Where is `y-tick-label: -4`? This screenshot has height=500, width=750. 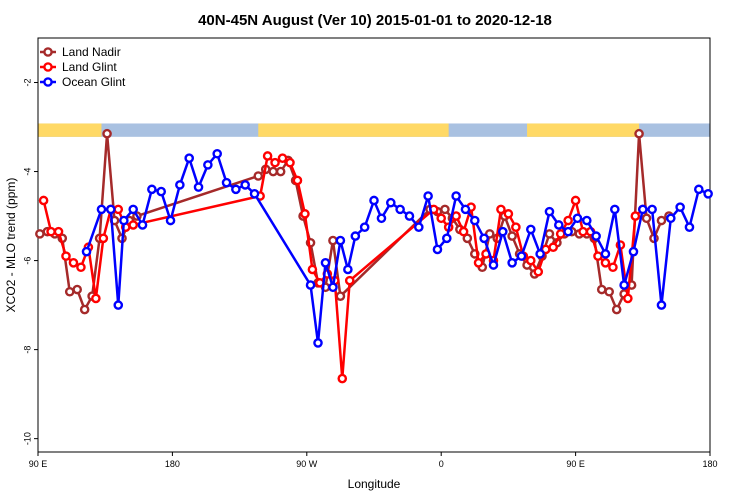 y-tick-label: -4 is located at coordinates (27, 172).